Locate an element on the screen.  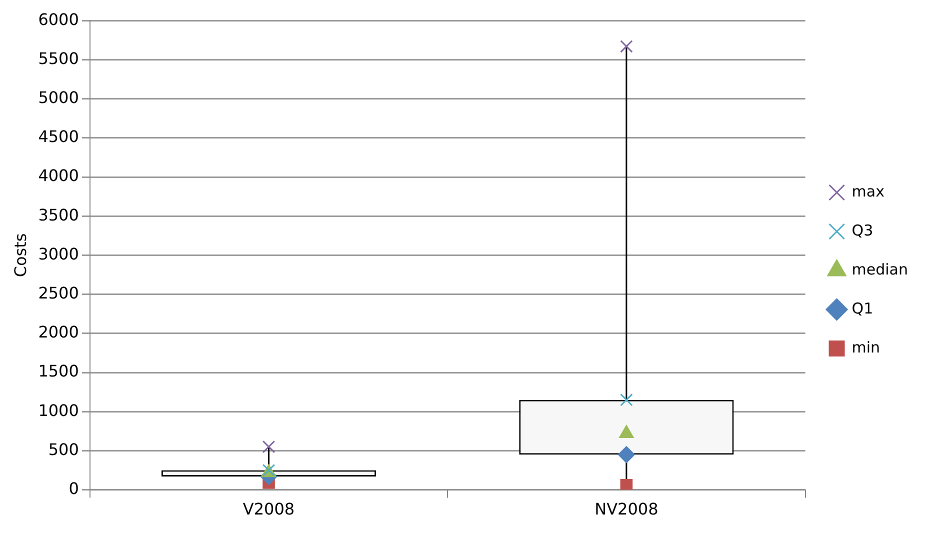
y-tick-label: 5000 is located at coordinates (58, 97).